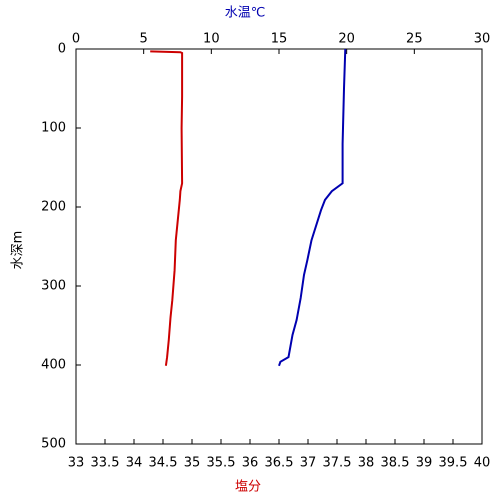  I want to click on x-tick-label: 36, so click(250, 463).